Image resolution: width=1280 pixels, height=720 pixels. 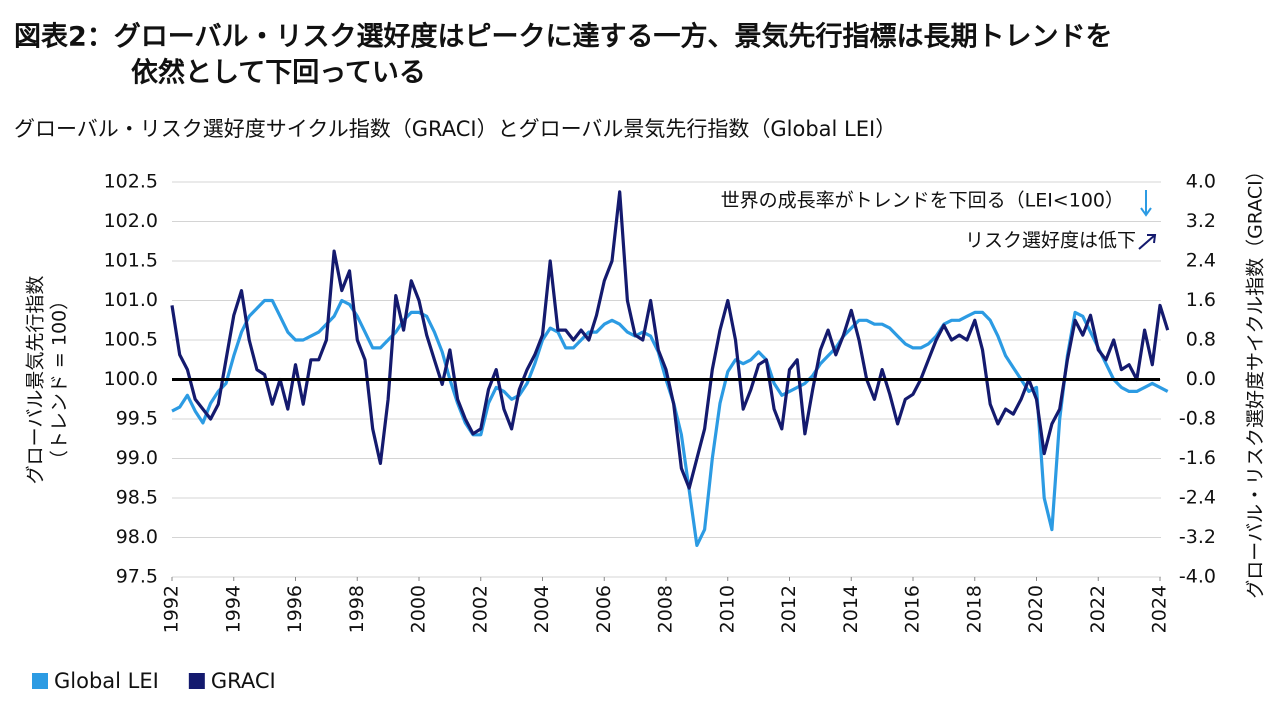 I want to click on x-tick-label: 2006, so click(x=604, y=609).